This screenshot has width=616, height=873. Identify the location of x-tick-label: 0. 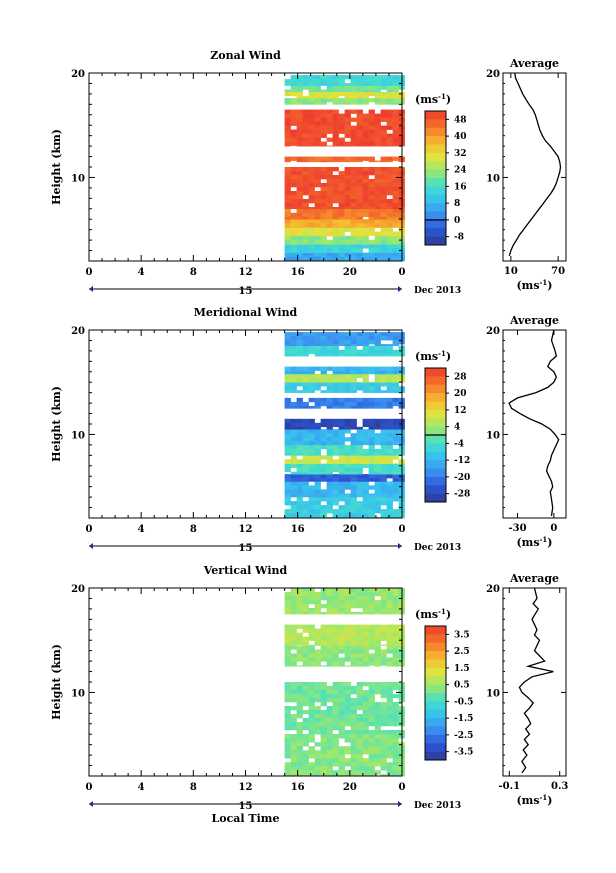
(89, 787).